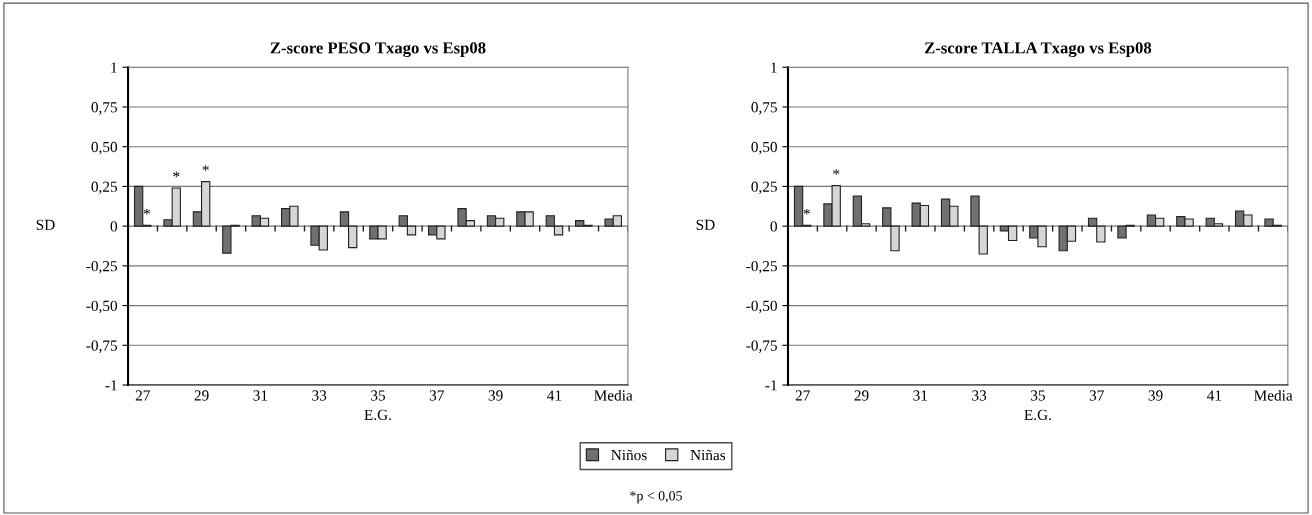  What do you see at coordinates (1038, 50) in the screenshot?
I see `chart-title: Z-score TALLA Txago vs Esp08` at bounding box center [1038, 50].